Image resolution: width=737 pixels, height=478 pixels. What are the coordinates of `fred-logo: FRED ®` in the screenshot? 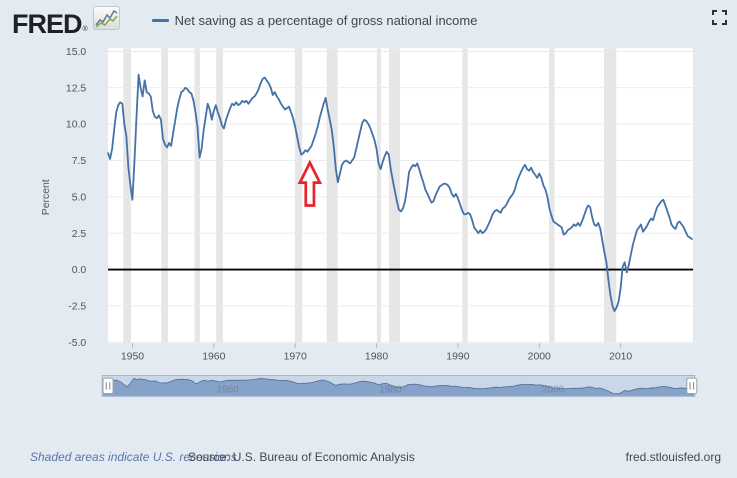 It's located at (66, 22).